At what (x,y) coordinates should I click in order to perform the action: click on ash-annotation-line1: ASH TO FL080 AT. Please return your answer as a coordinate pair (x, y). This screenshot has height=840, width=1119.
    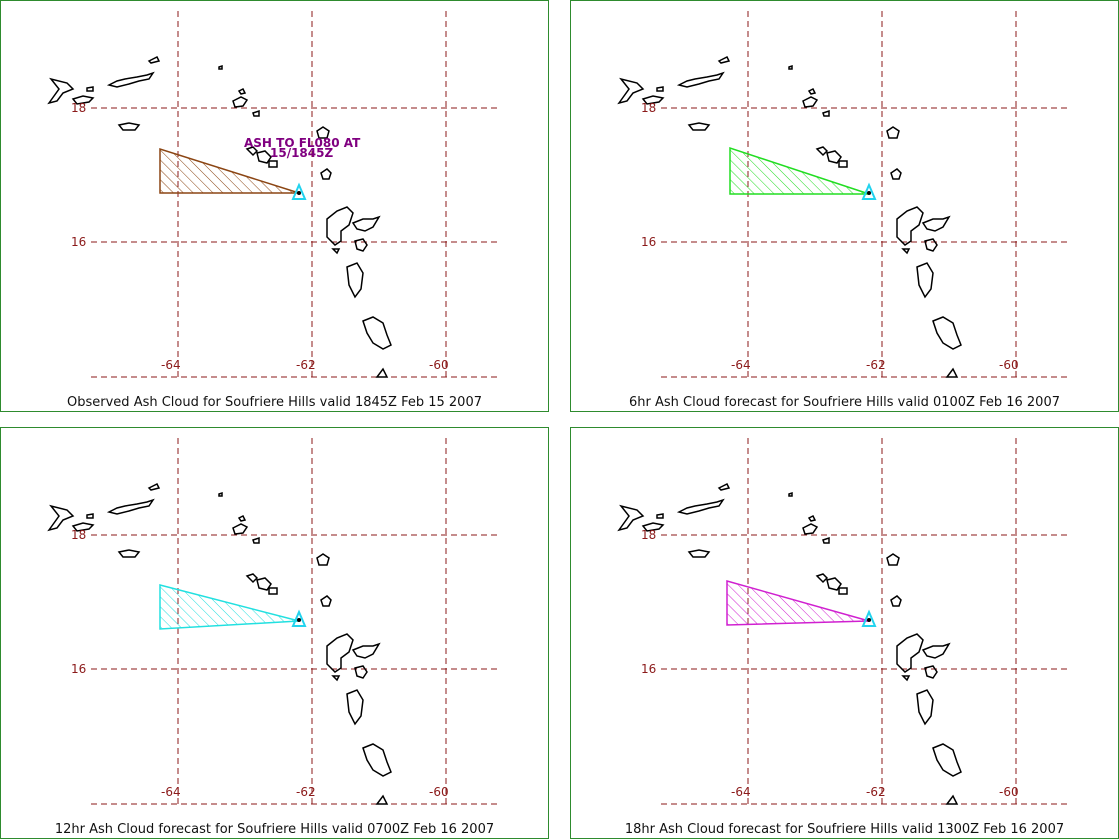
    Looking at the image, I should click on (302, 143).